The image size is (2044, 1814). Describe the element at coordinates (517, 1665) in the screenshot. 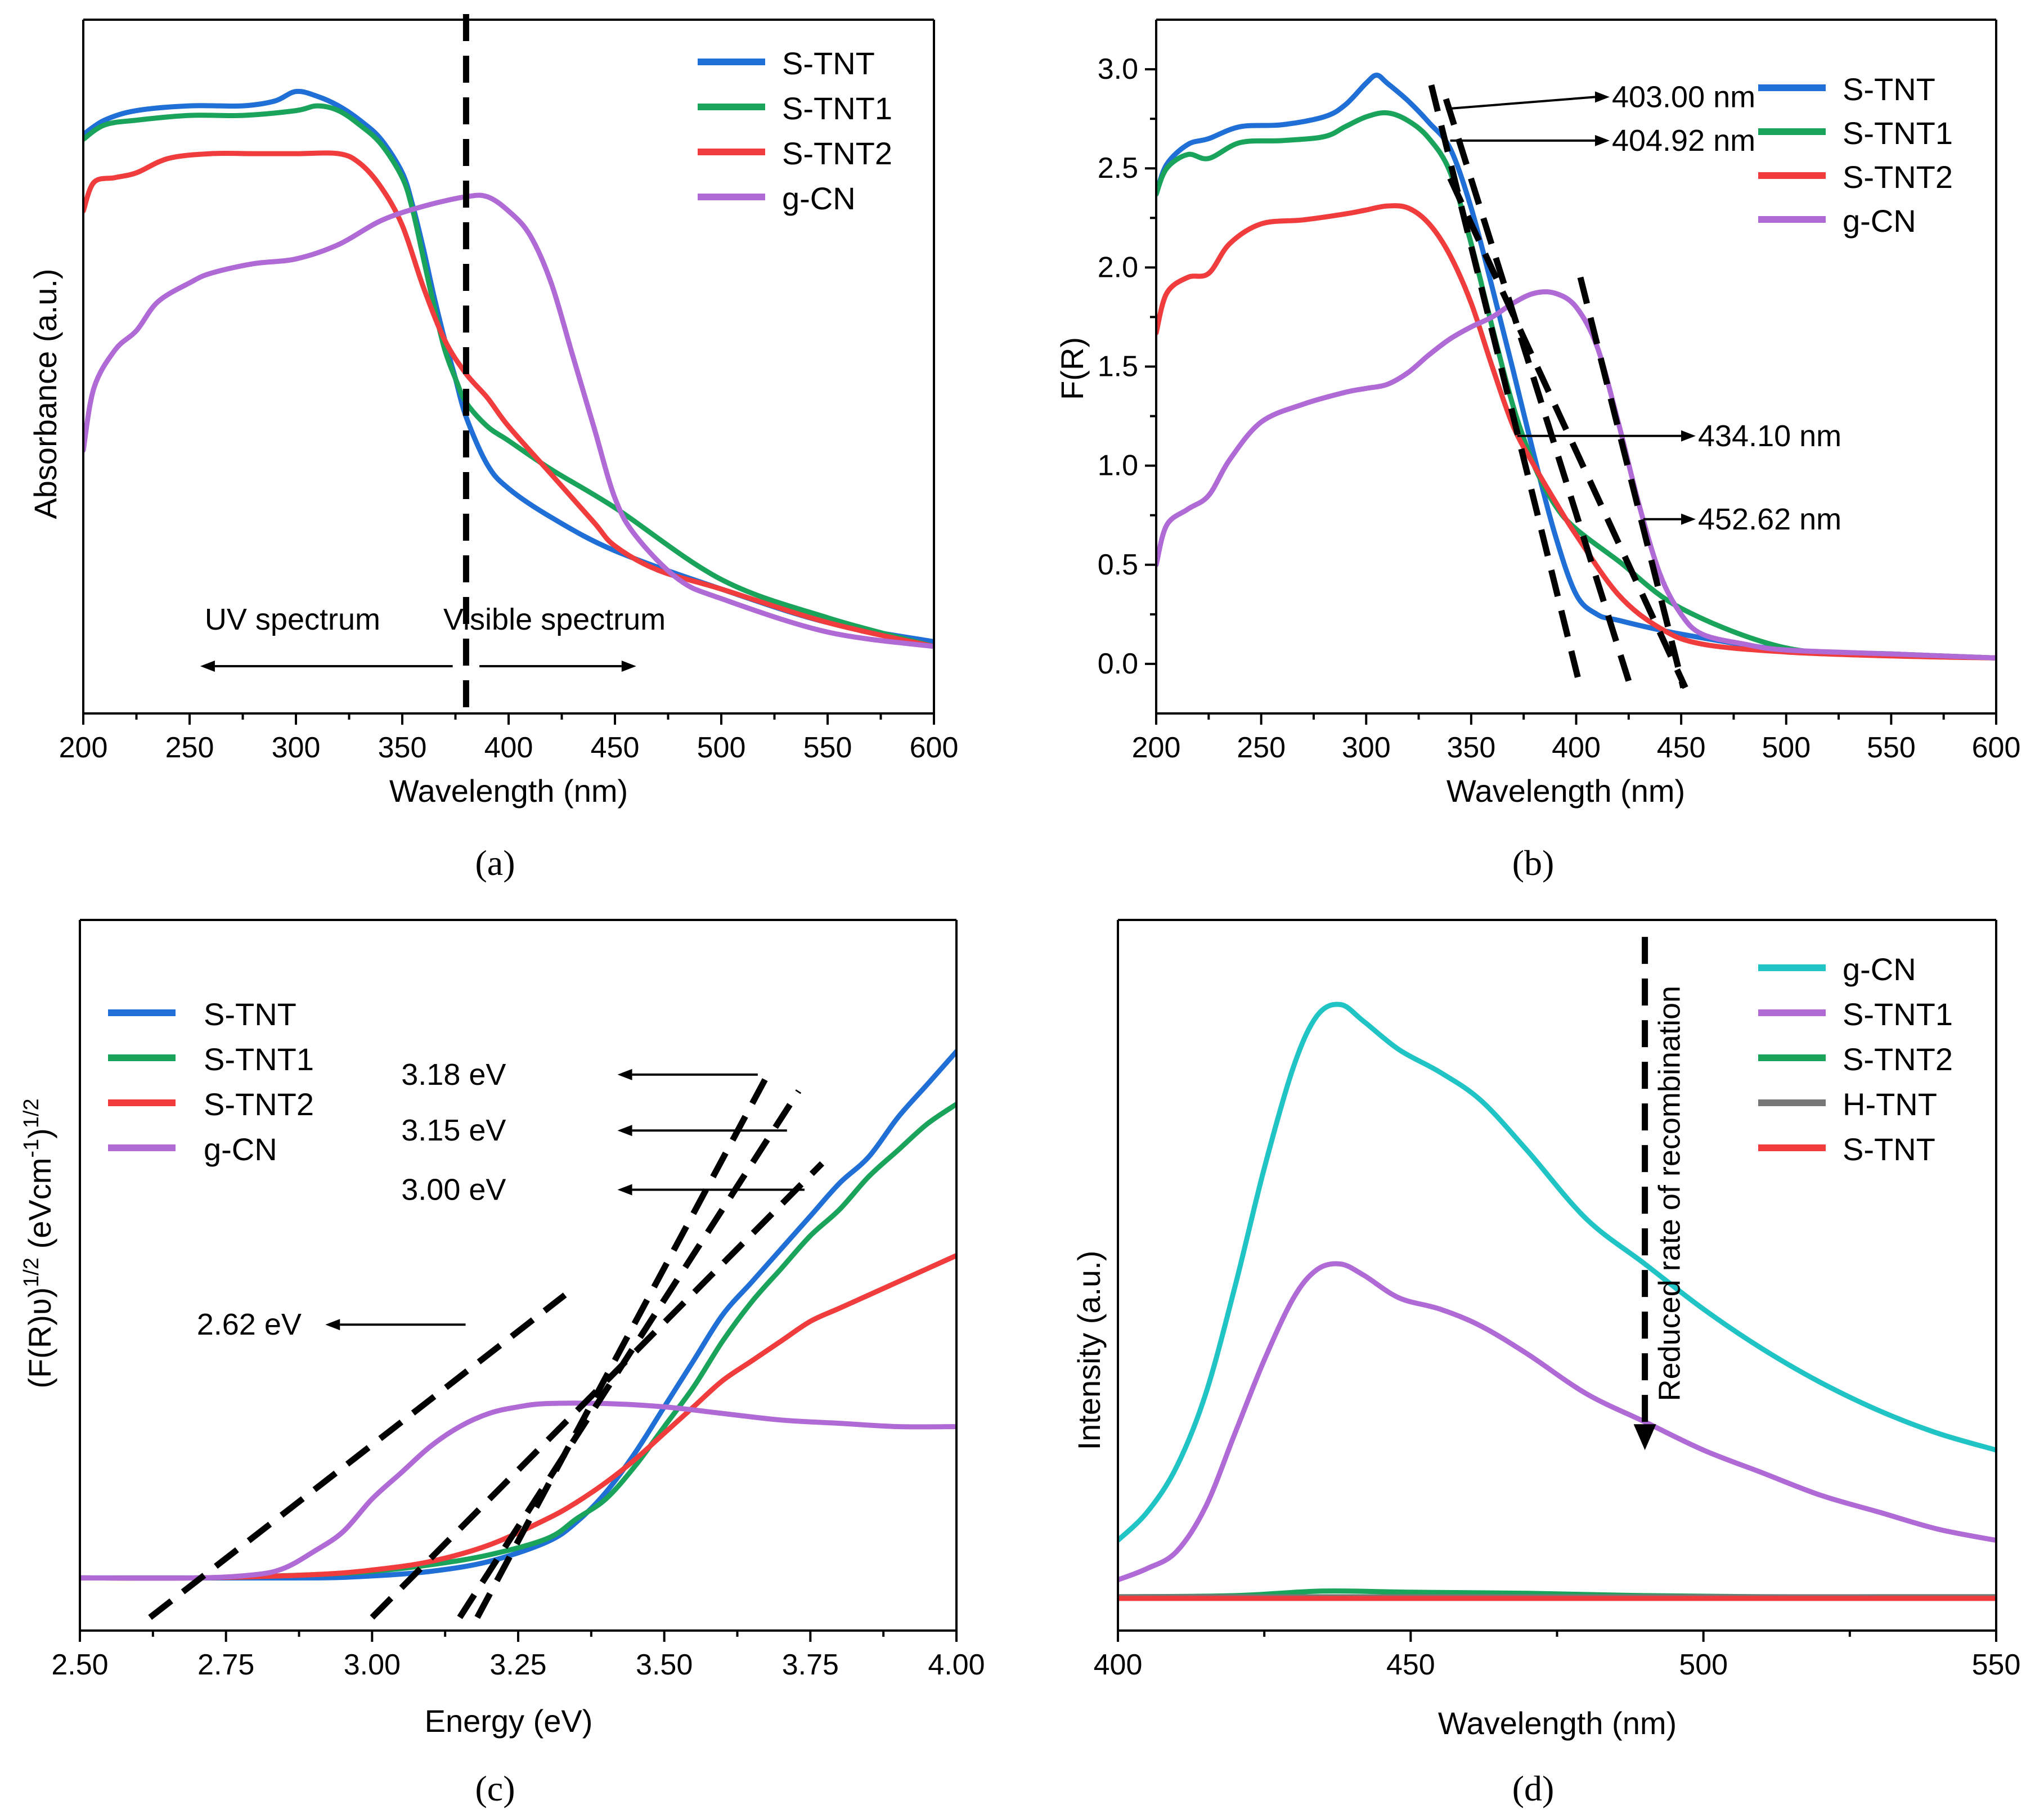

I see `panel-c-x-tick-label-3: 3.25` at that location.